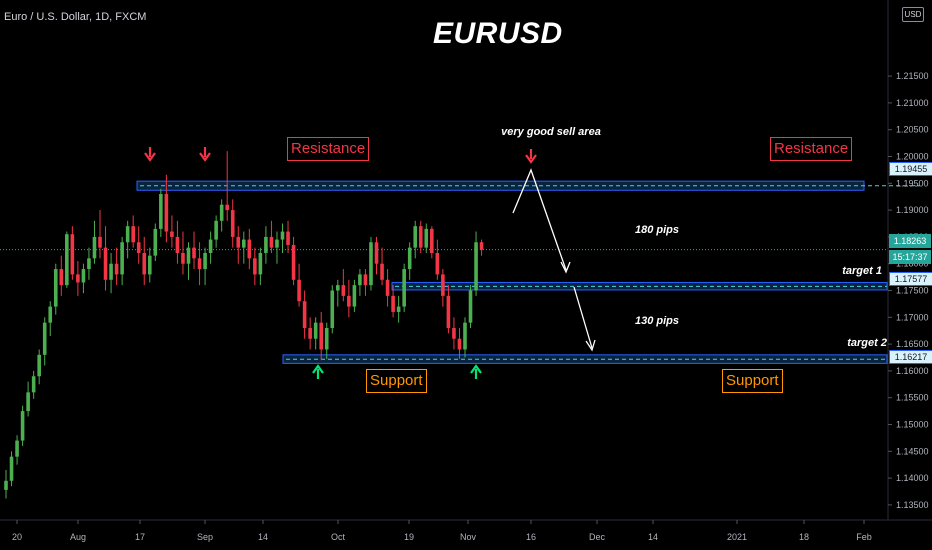 The height and width of the screenshot is (550, 932). What do you see at coordinates (551, 132) in the screenshot?
I see `sell-area-label: very good sell area` at bounding box center [551, 132].